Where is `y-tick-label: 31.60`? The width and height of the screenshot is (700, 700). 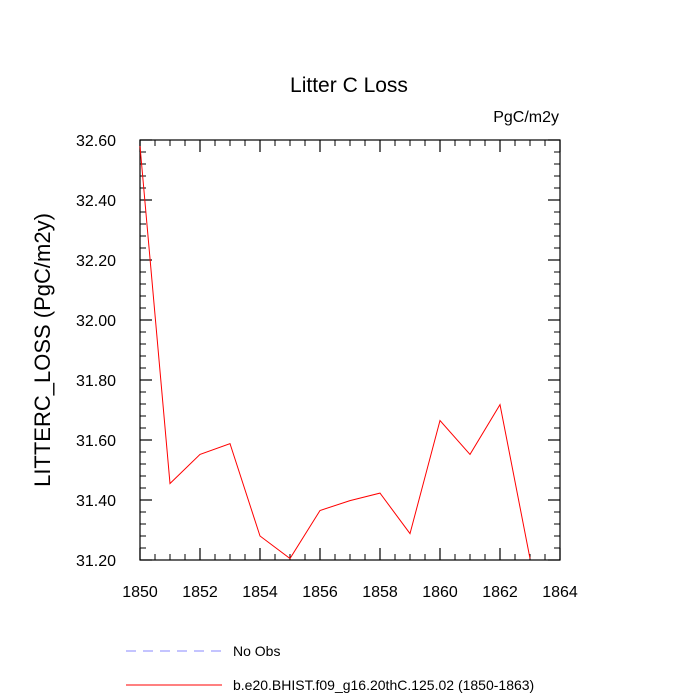 y-tick-label: 31.60 is located at coordinates (96, 441).